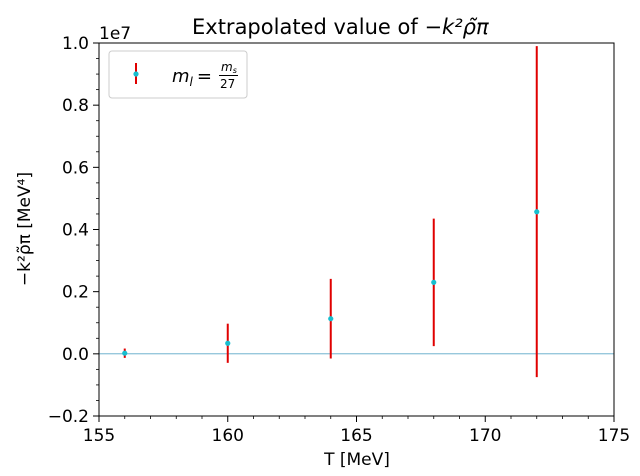 The width and height of the screenshot is (640, 476). Describe the element at coordinates (75, 231) in the screenshot. I see `y-tick-label-3: 0.4` at that location.